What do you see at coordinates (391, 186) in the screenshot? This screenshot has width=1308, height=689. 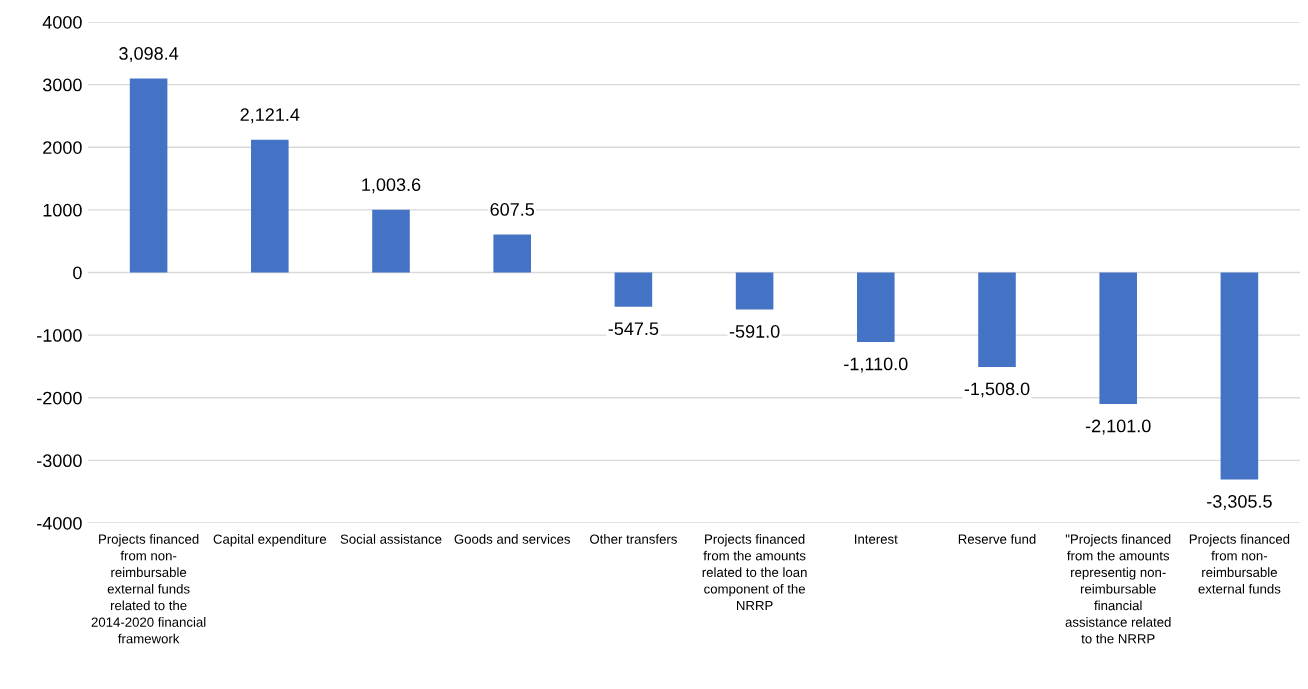 I see `data-label: 1,003.6` at bounding box center [391, 186].